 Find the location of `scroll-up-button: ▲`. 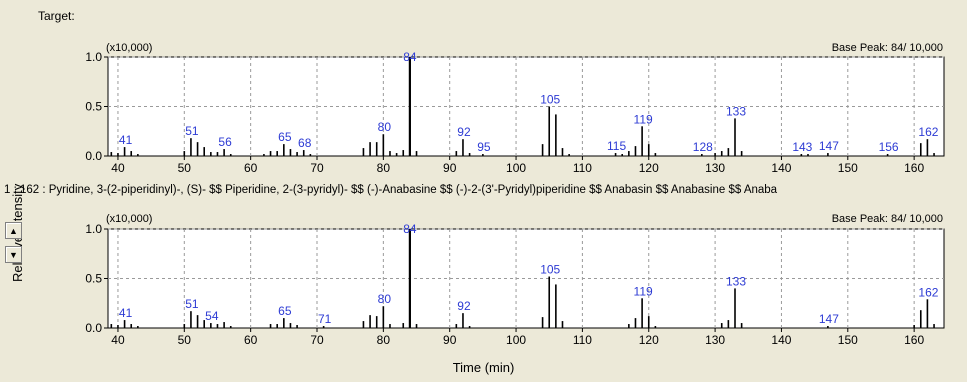

scroll-up-button: ▲ is located at coordinates (13, 230).